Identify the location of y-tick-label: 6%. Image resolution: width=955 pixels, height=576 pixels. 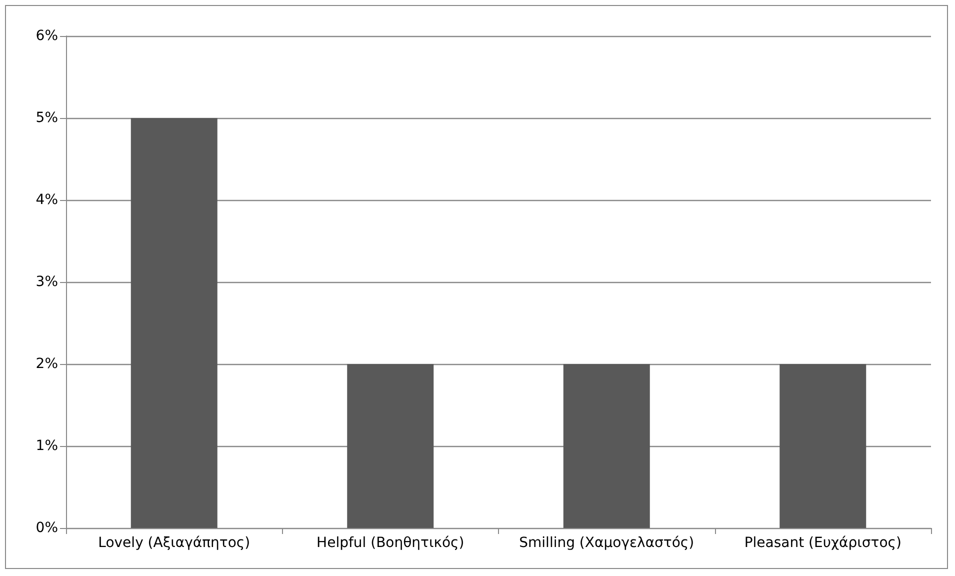
(47, 36).